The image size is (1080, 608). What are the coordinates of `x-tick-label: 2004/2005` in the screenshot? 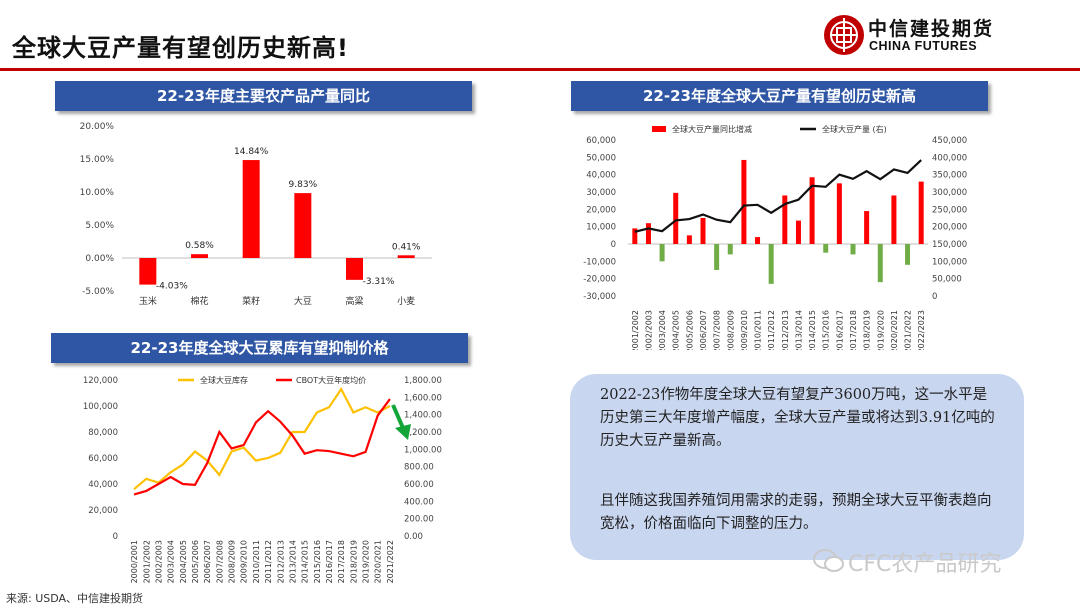 It's located at (183, 561).